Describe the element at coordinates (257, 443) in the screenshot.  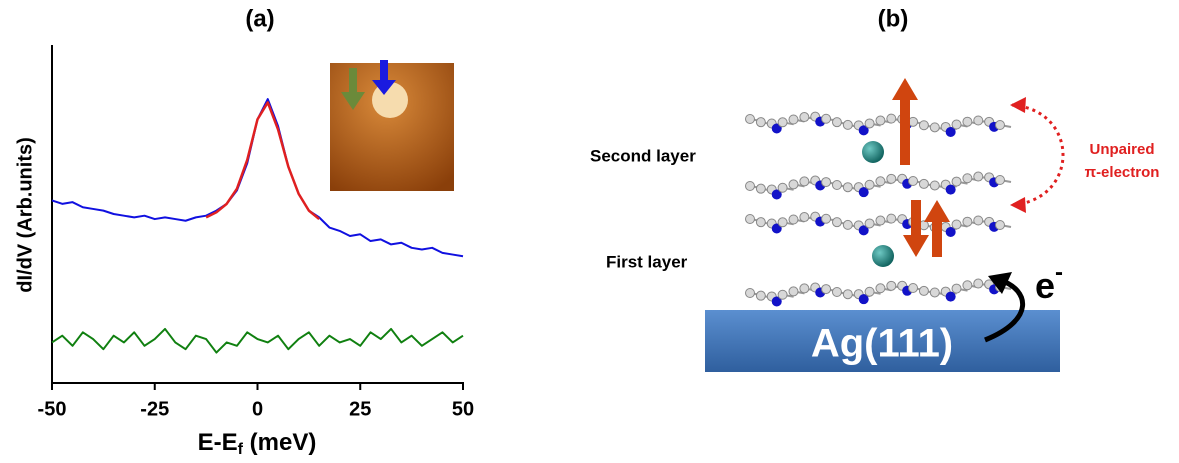
I see `x-axis-label: E-Ef (meV)` at that location.